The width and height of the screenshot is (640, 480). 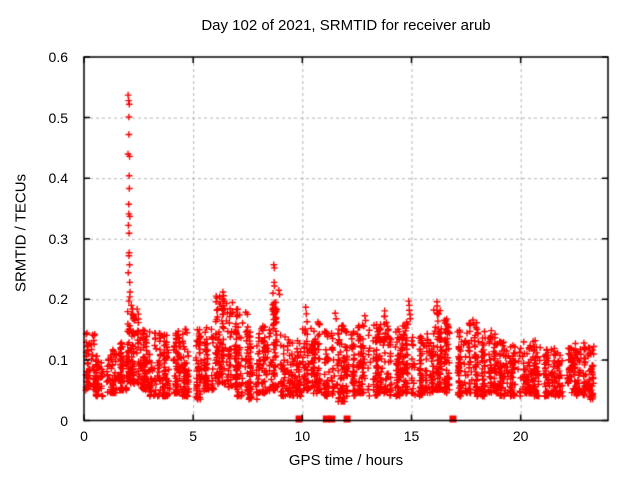 What do you see at coordinates (58, 359) in the screenshot?
I see `y-tick-label: 0.1` at bounding box center [58, 359].